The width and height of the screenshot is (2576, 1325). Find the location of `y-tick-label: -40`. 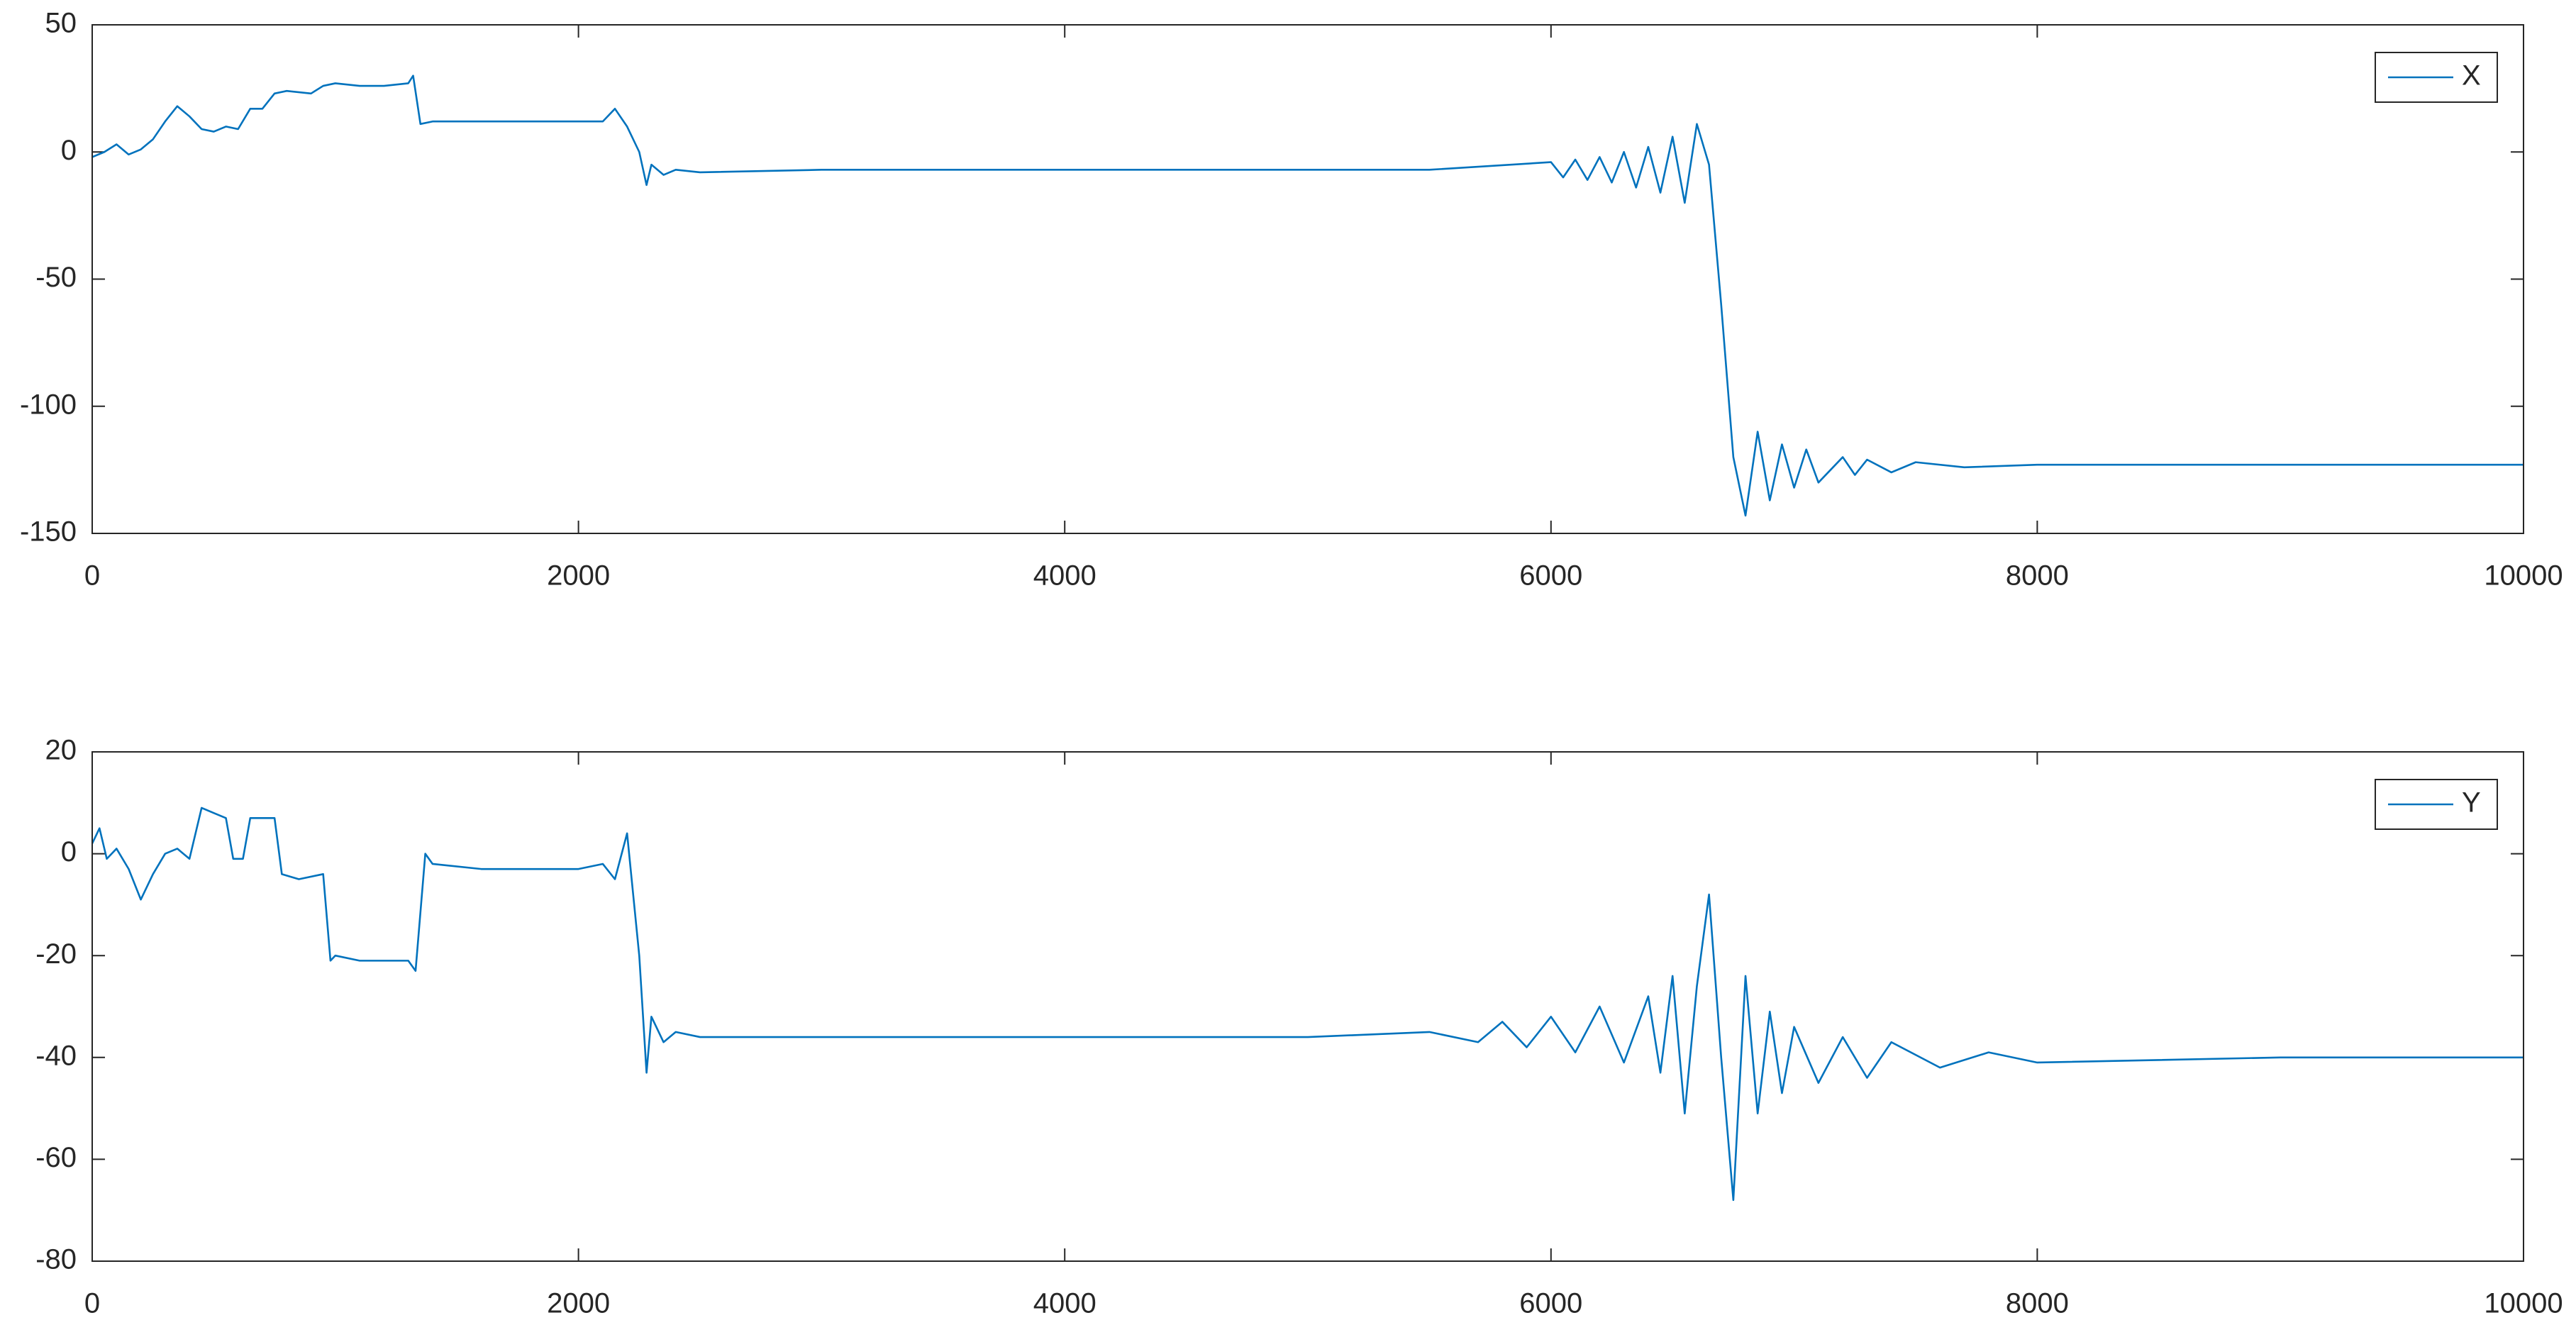

y-tick-label: -40 is located at coordinates (56, 1055).